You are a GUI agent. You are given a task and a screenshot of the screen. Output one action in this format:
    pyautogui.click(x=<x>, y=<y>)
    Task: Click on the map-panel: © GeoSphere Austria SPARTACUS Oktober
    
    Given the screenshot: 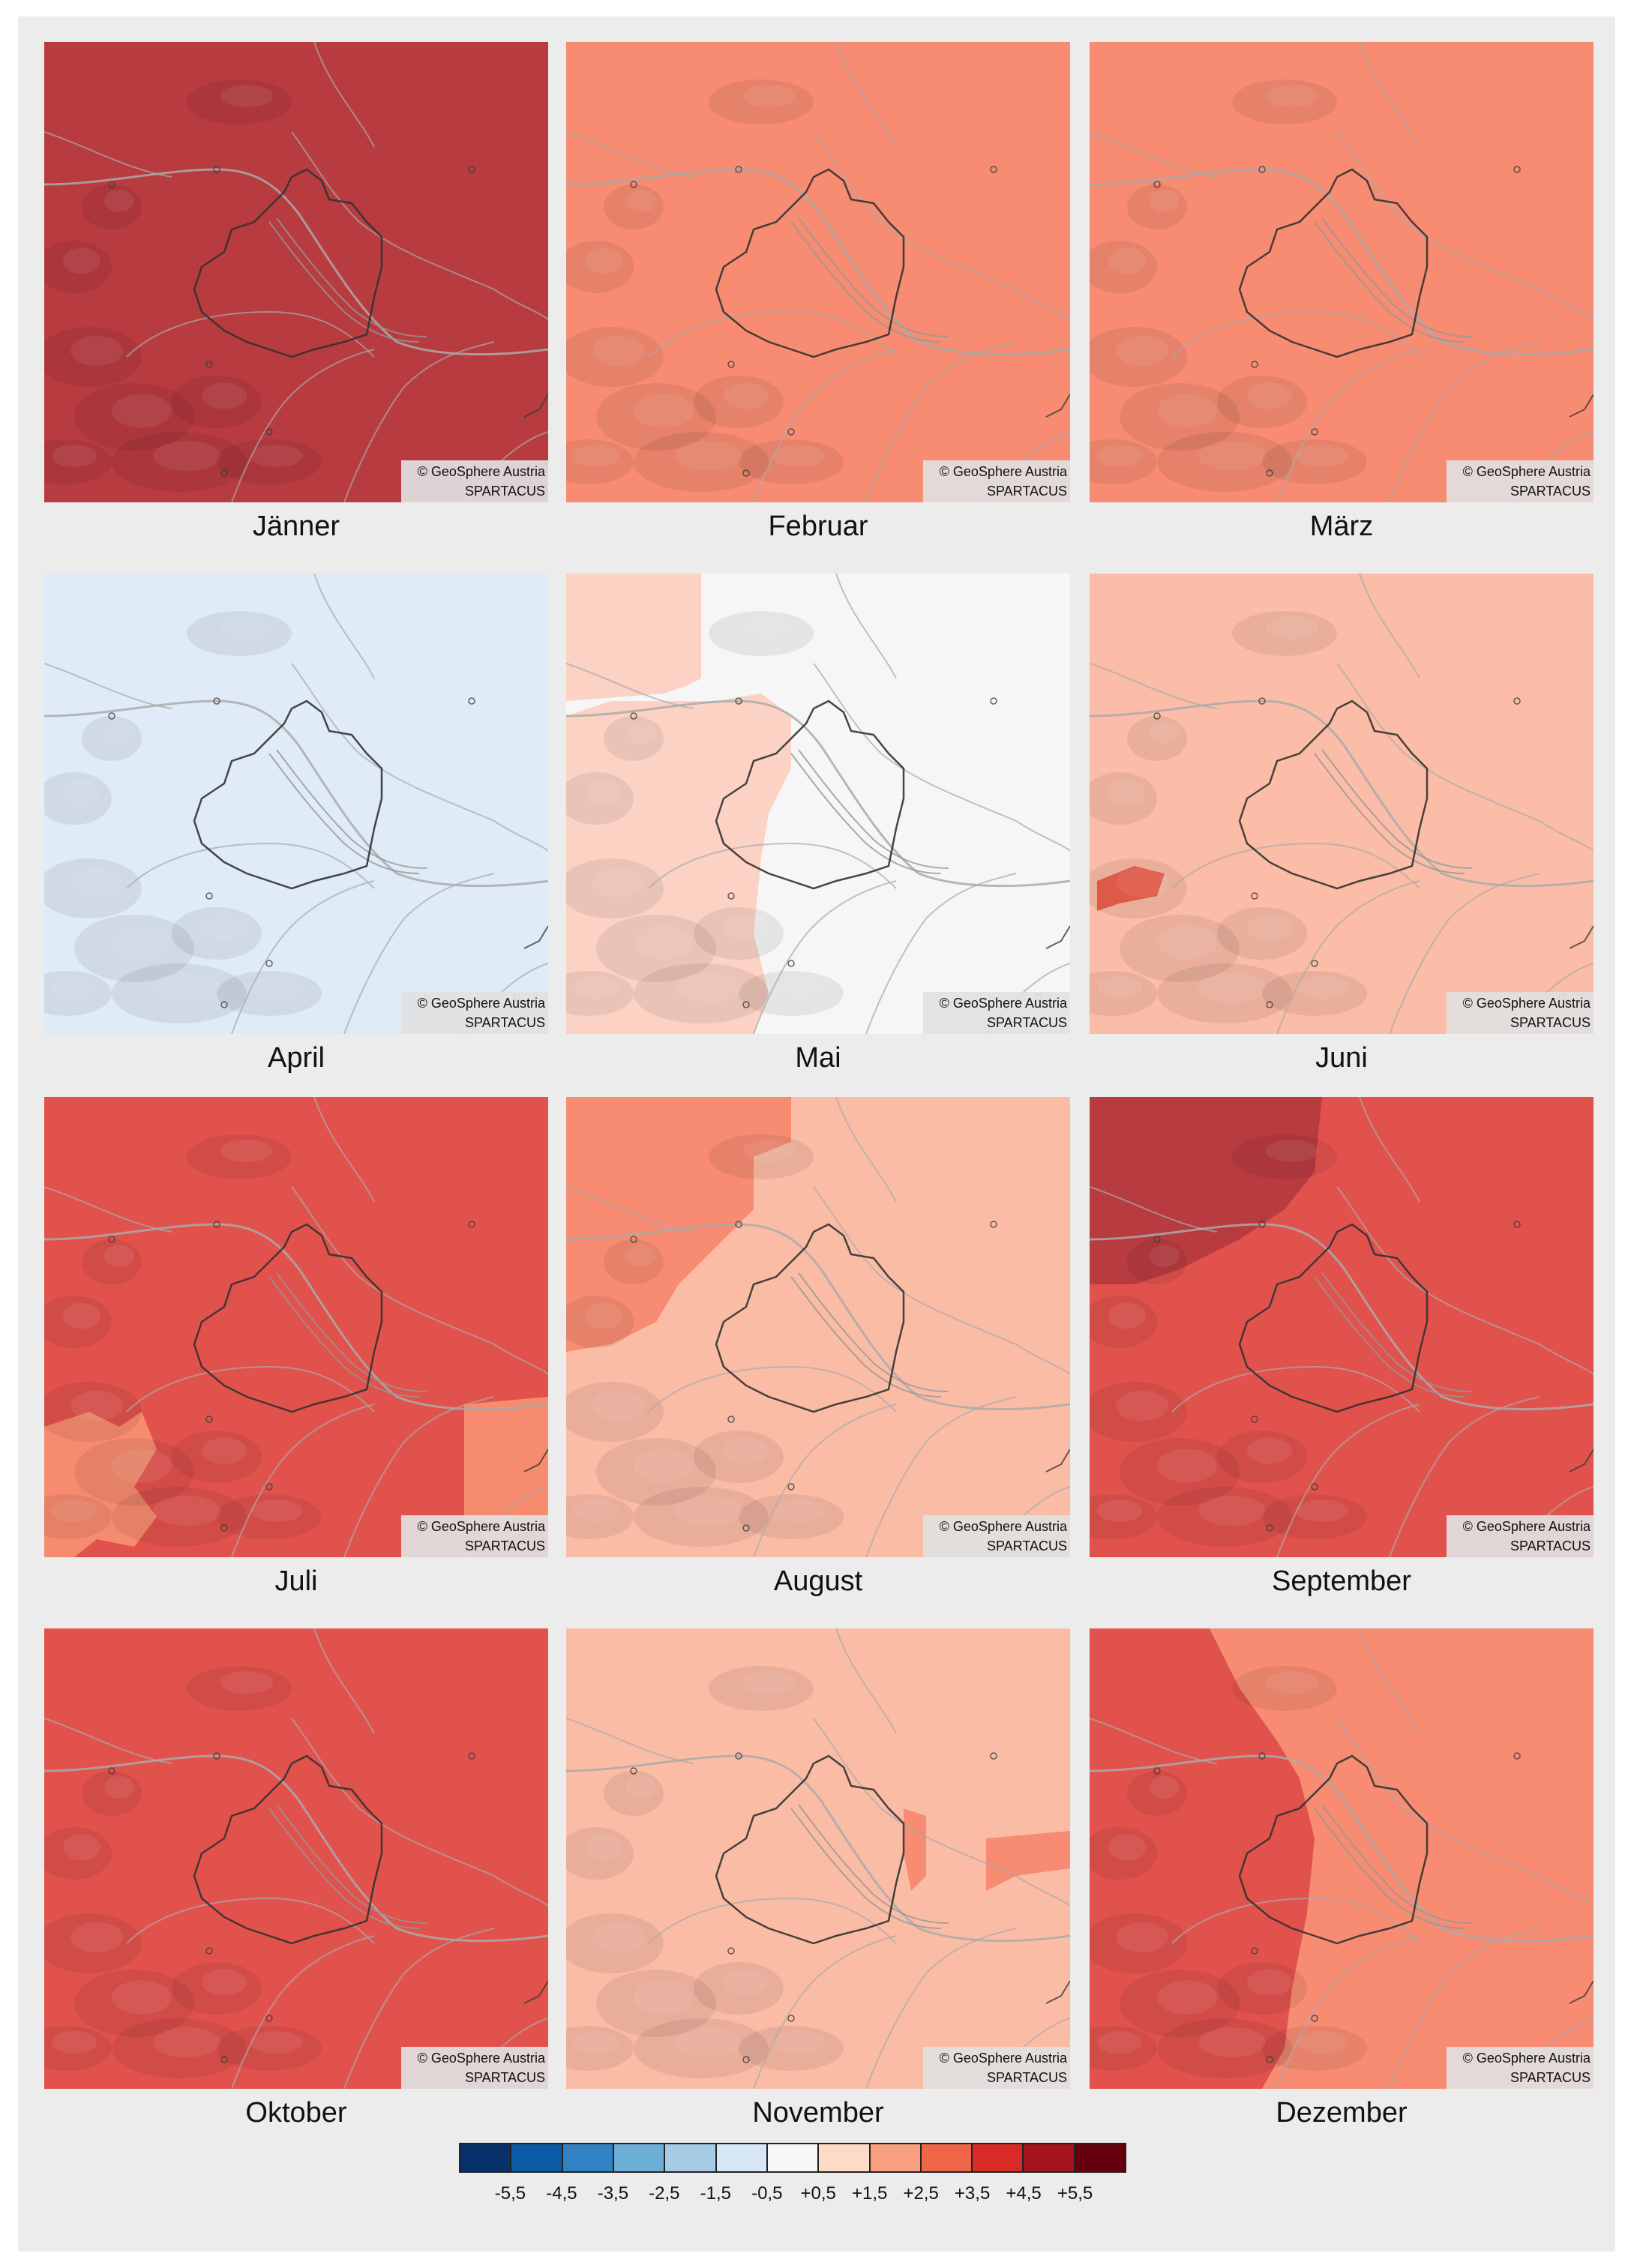 What is the action you would take?
    pyautogui.click(x=296, y=1878)
    